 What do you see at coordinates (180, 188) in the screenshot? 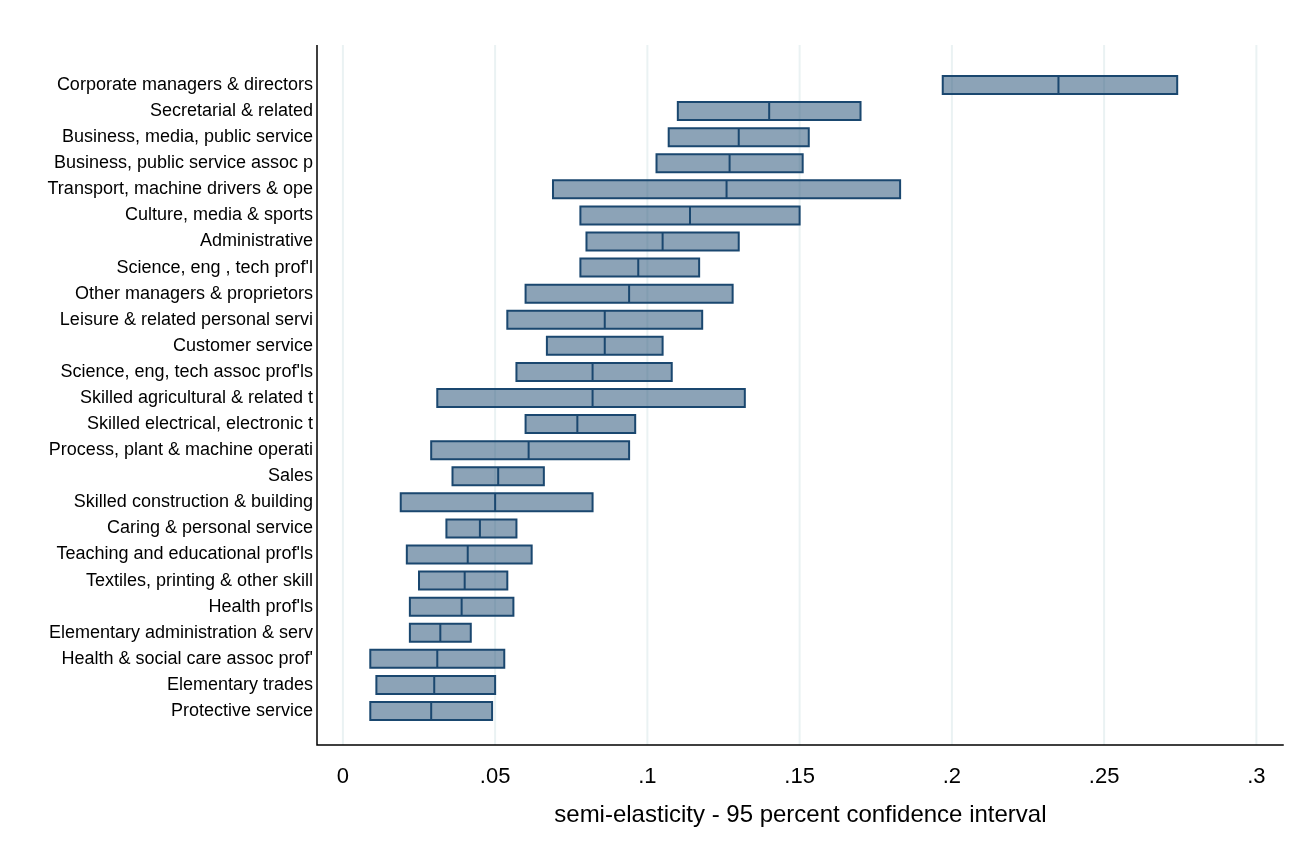
I see `y-tick-label: Transport, machine drivers & ope` at bounding box center [180, 188].